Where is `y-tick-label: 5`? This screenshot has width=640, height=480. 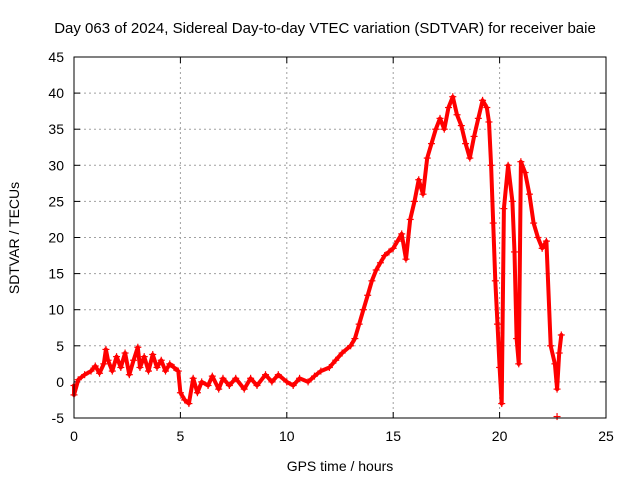 y-tick-label: 5 is located at coordinates (60, 346).